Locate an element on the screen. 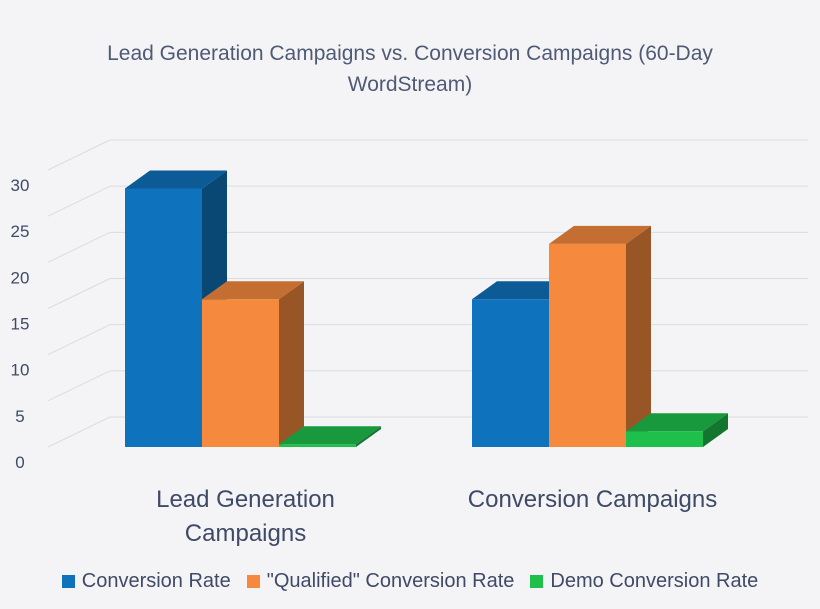 The height and width of the screenshot is (609, 820). category-label: Lead Generation Campaigns is located at coordinates (245, 516).